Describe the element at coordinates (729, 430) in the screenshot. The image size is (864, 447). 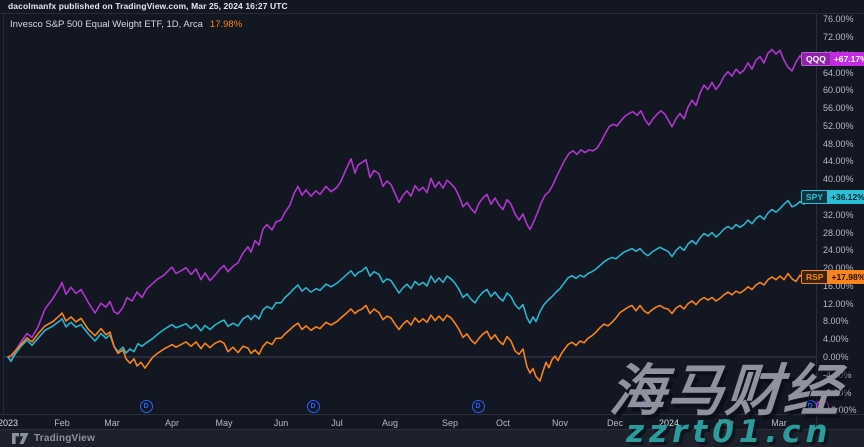
I see `watermark-url-text: zzrt01.cn` at that location.